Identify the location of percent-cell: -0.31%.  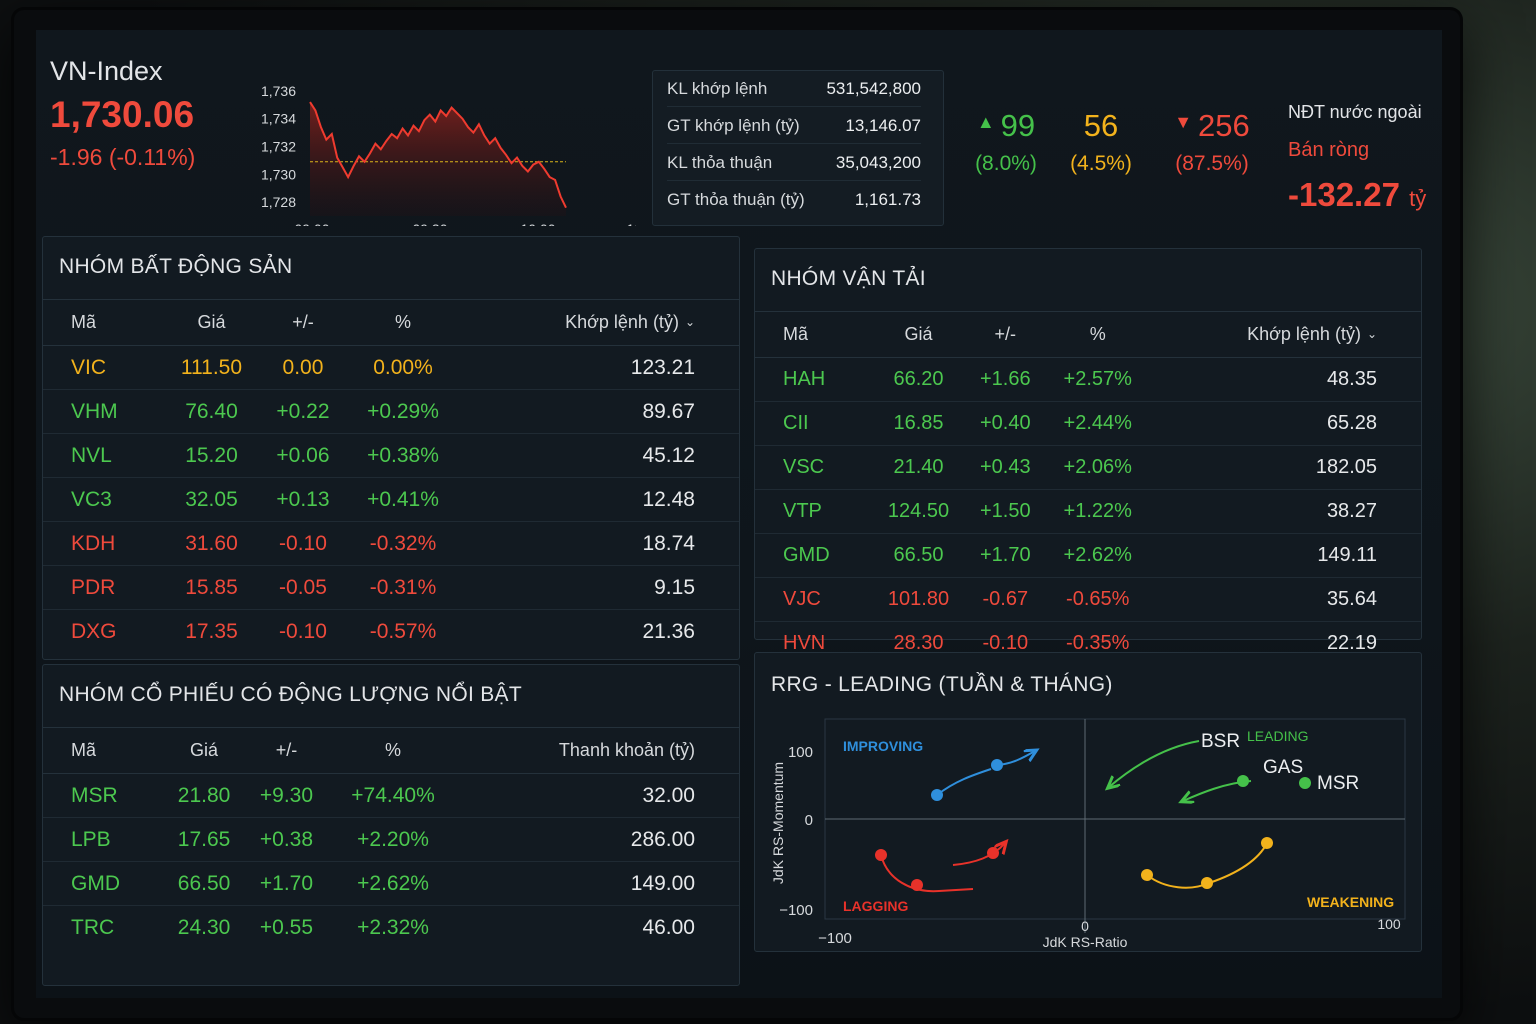
(403, 587).